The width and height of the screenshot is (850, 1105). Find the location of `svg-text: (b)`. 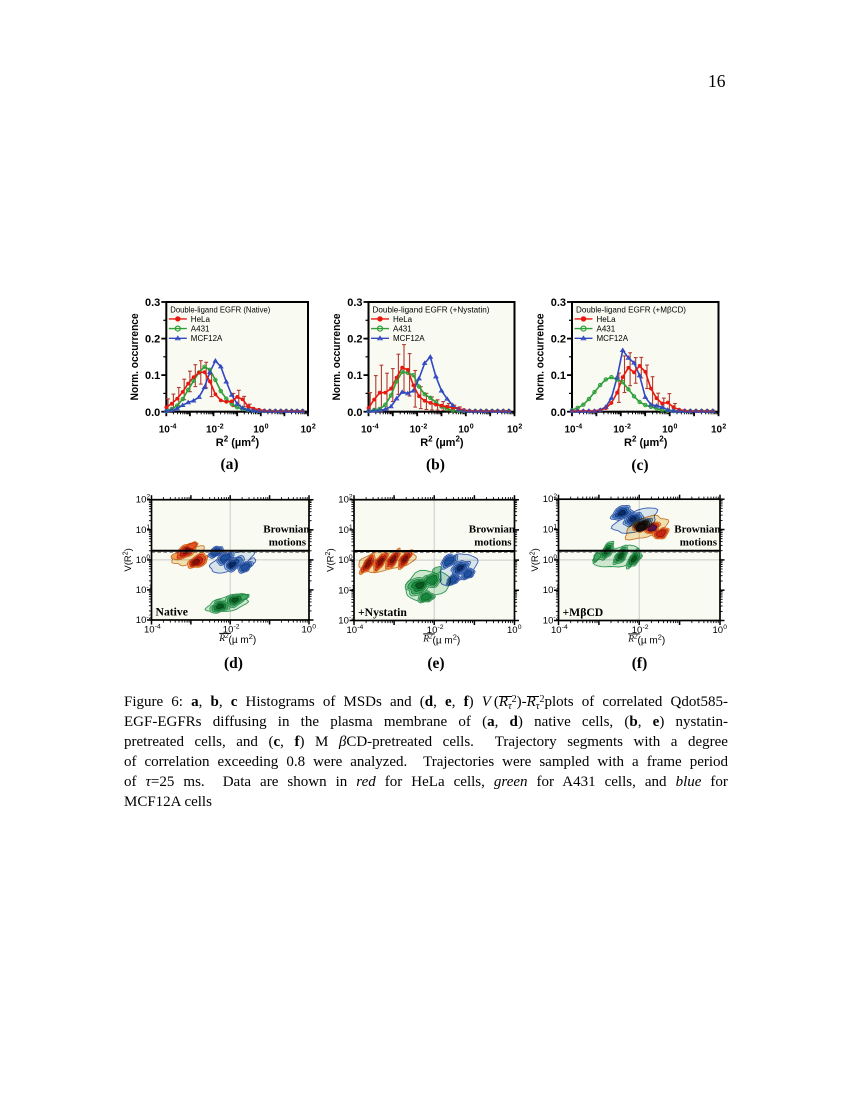

svg-text: (b) is located at coordinates (435, 465).